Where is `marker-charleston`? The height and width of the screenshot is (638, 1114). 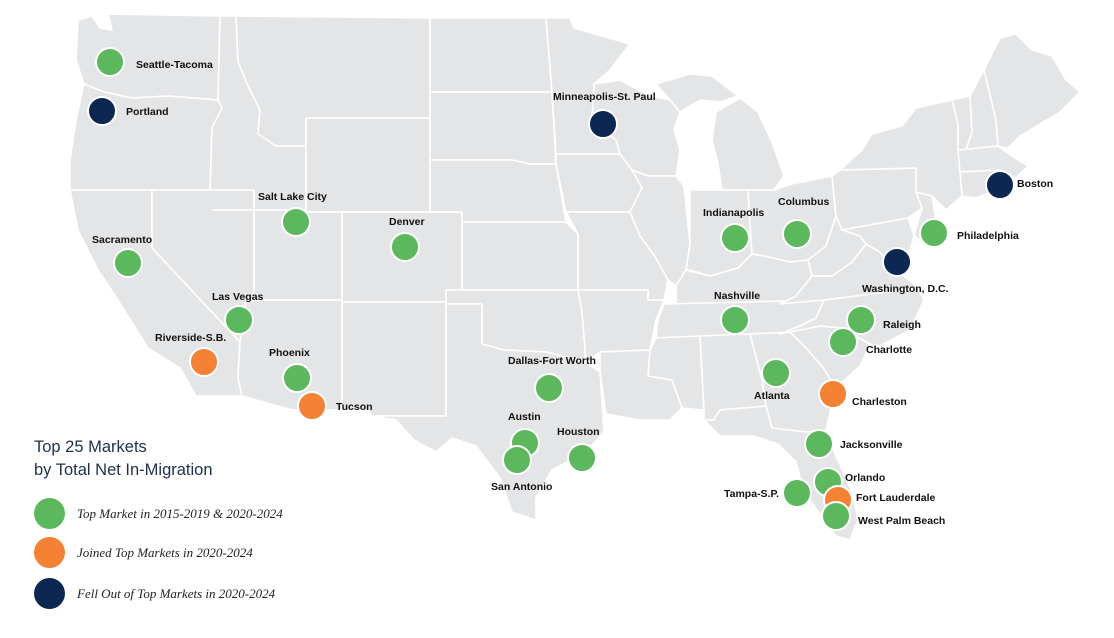
marker-charleston is located at coordinates (833, 394).